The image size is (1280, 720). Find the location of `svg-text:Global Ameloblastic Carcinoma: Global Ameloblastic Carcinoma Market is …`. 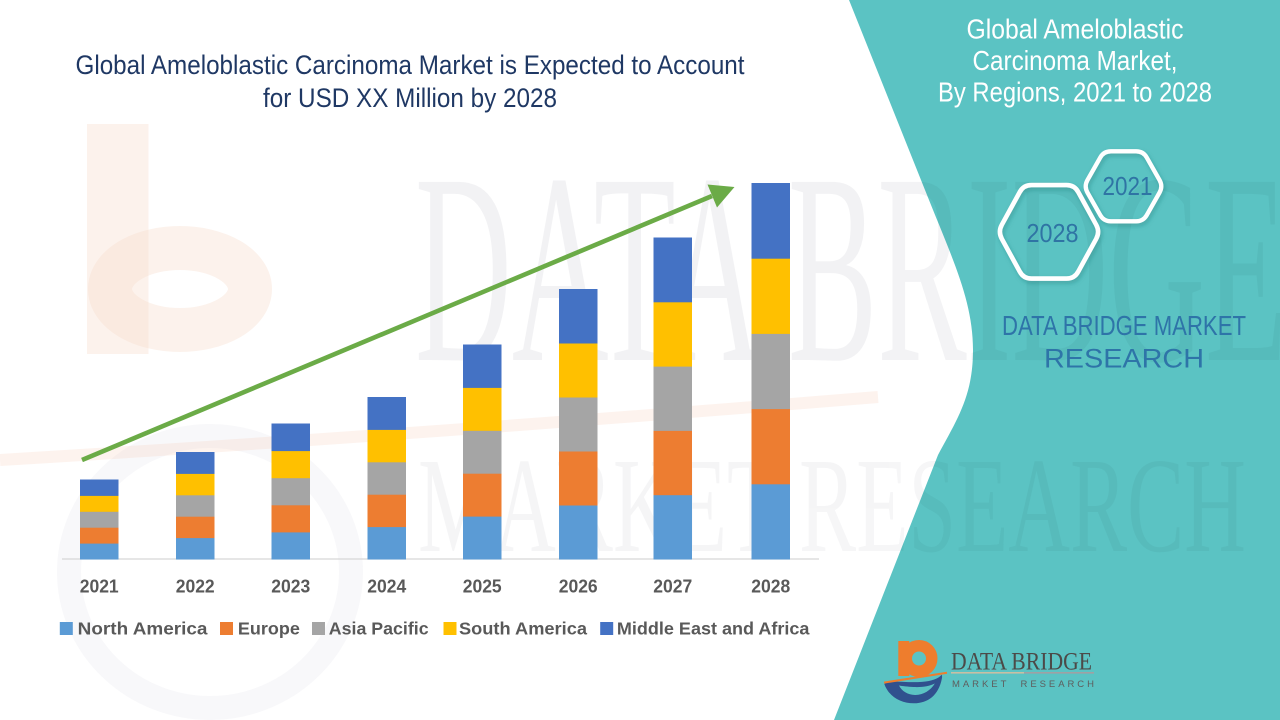

svg-text:Global Ameloblastic Carcinoma: Global Ameloblastic Carcinoma Market is … is located at coordinates (411, 65).